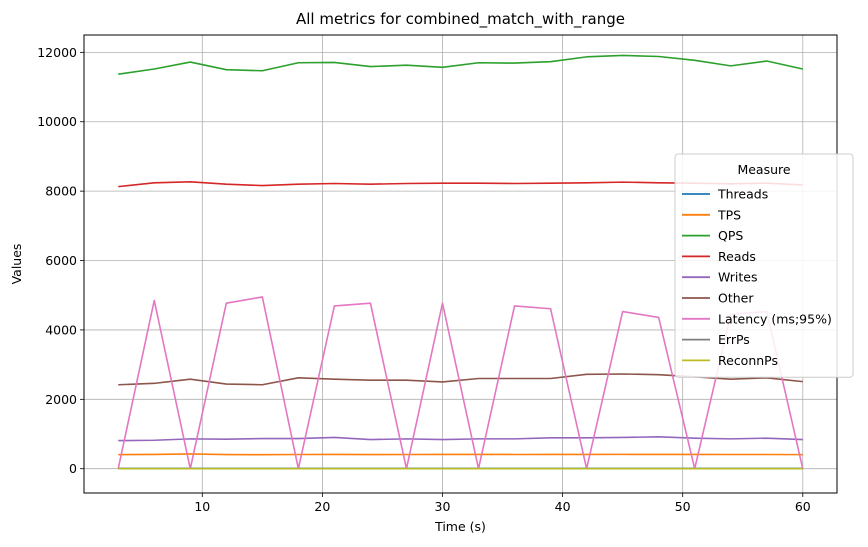  Describe the element at coordinates (803, 506) in the screenshot. I see `x-tick-label: 60` at that location.